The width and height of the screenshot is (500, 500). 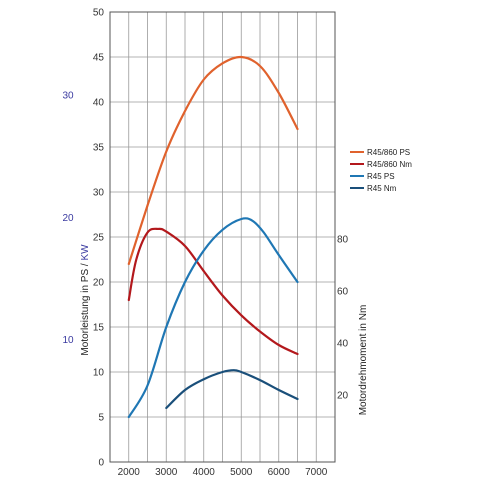 I want to click on y-left-tick-label: 25, so click(x=99, y=238).